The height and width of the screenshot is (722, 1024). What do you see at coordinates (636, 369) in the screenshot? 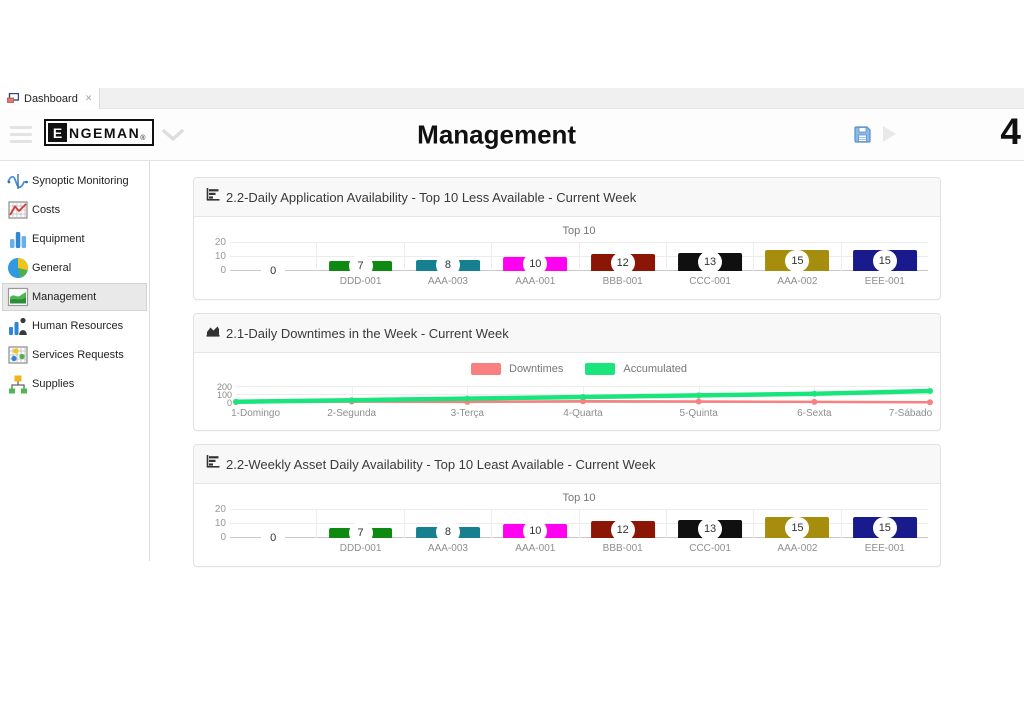
I see `legend-item-accumulated: Accumulated` at bounding box center [636, 369].